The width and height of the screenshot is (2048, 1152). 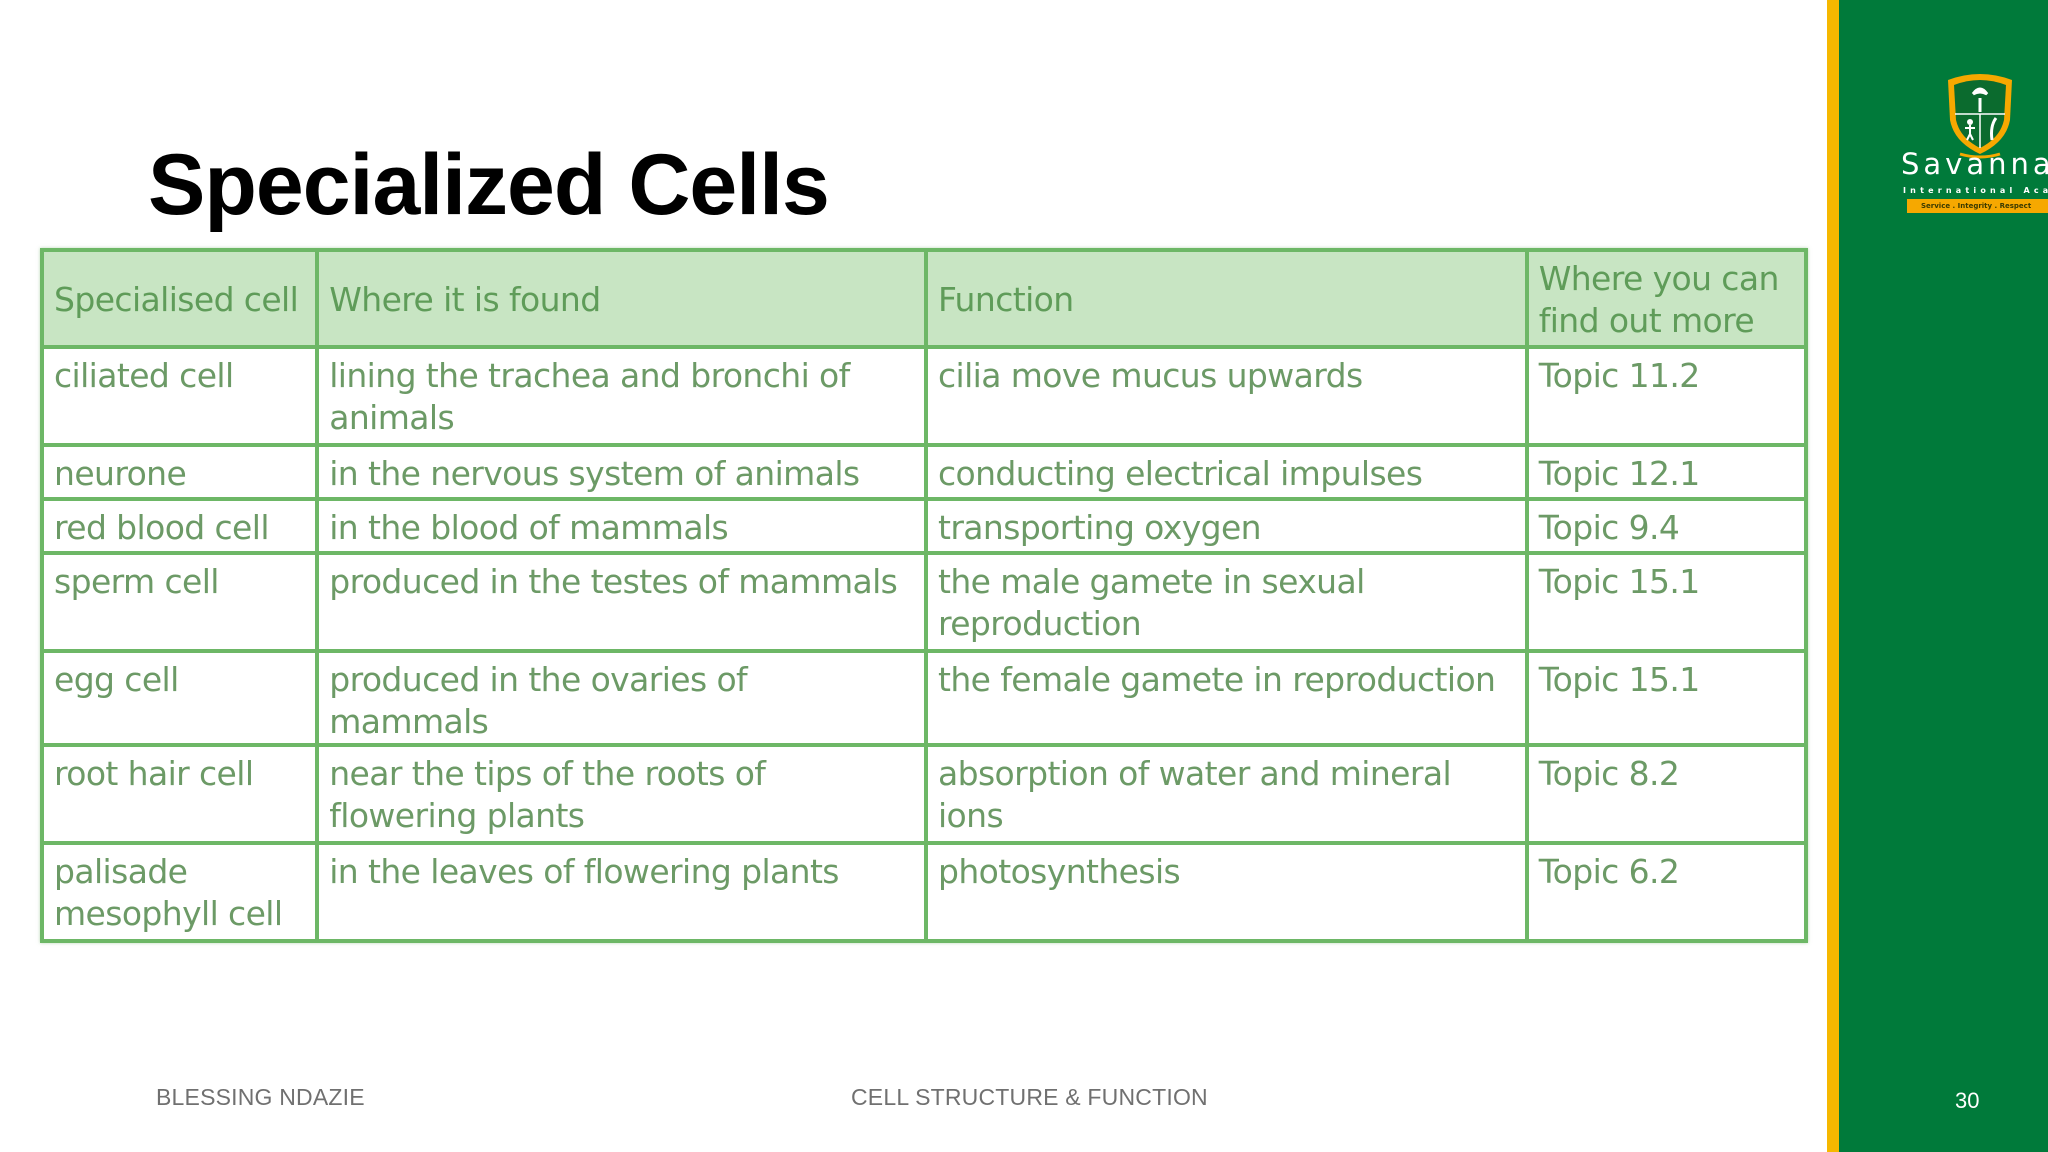 I want to click on cell-name: ciliated cell, so click(x=179, y=396).